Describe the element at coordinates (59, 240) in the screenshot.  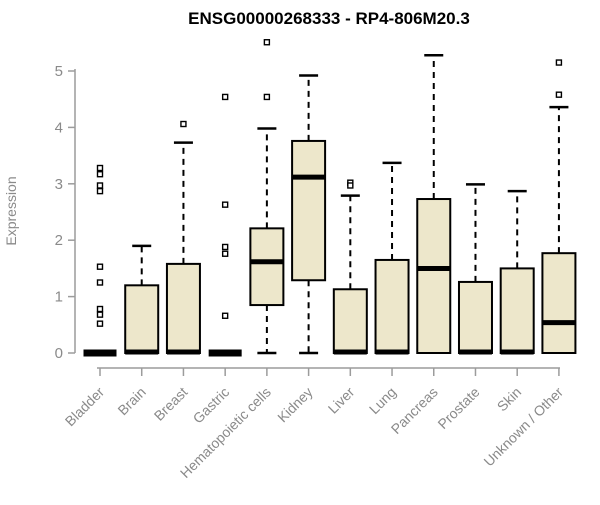
I see `y-tick-label: 2` at that location.